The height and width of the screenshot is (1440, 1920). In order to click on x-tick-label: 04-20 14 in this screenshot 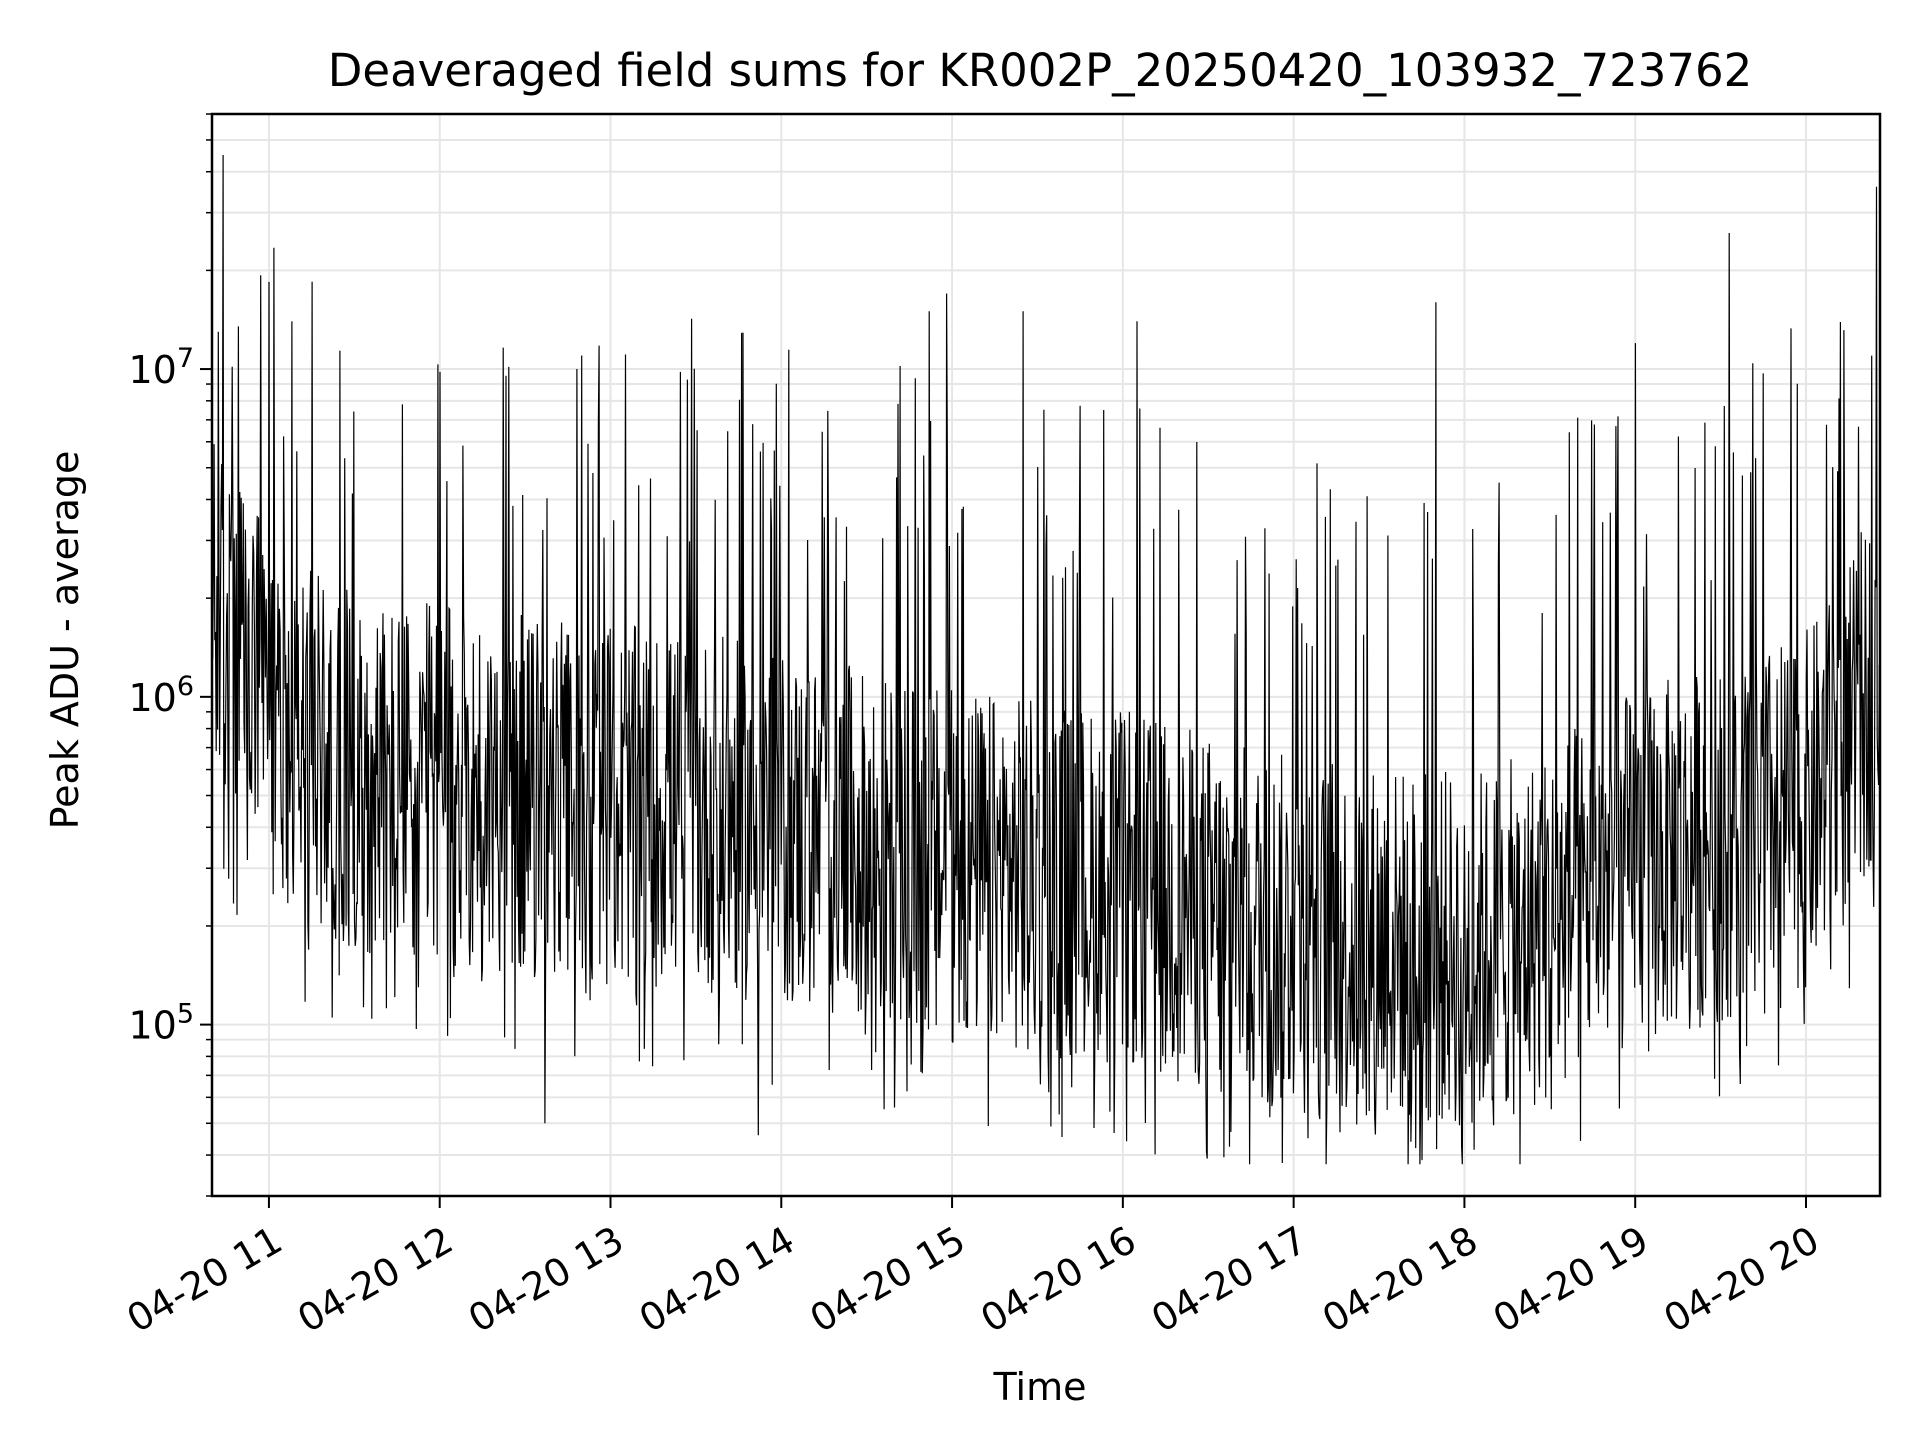, I will do `click(717, 1280)`.